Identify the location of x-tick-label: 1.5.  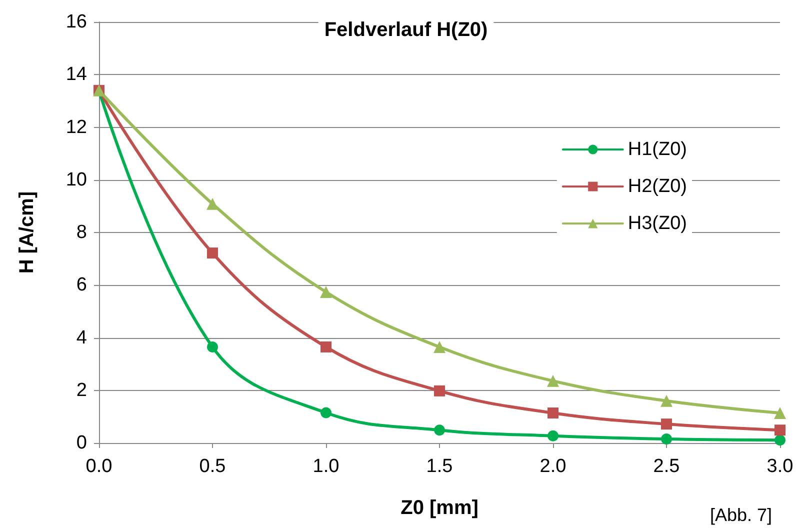
(439, 466).